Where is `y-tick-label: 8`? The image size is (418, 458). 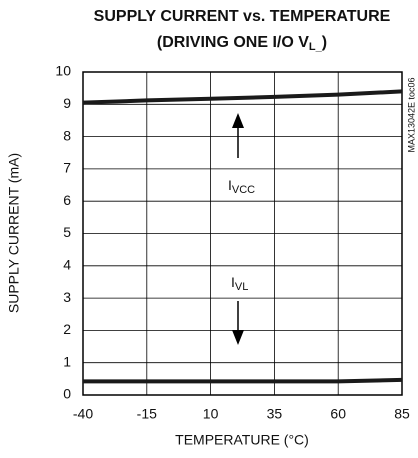
y-tick-label: 8 is located at coordinates (67, 135).